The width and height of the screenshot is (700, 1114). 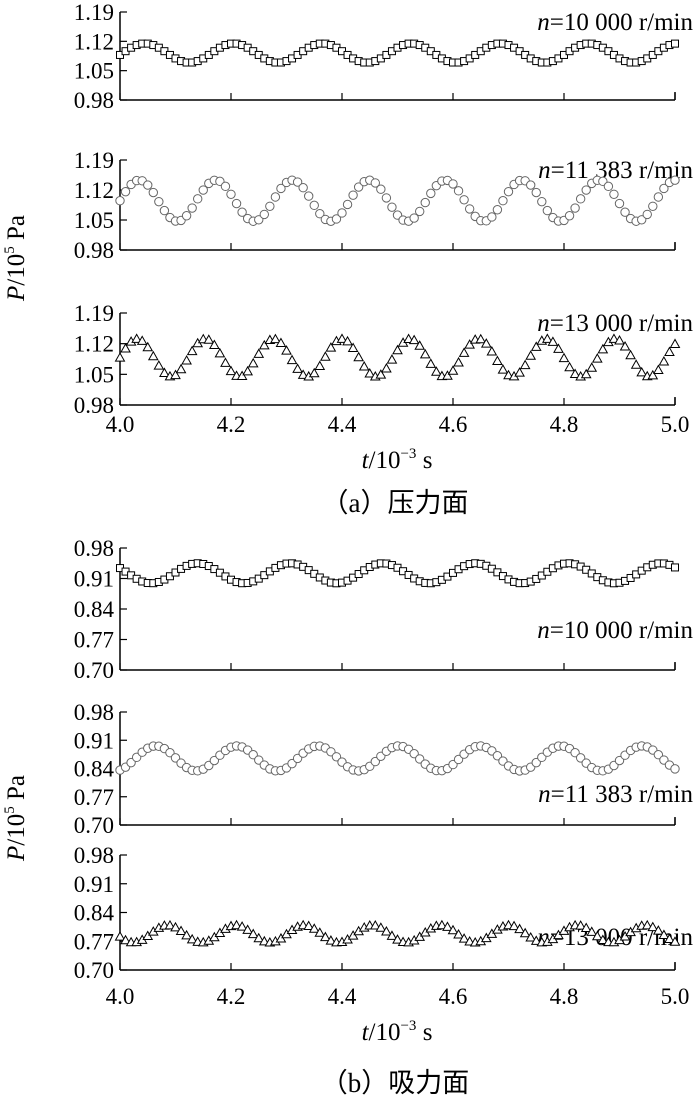 What do you see at coordinates (397, 460) in the screenshot?
I see `x-axis-label: t/10−3 s` at bounding box center [397, 460].